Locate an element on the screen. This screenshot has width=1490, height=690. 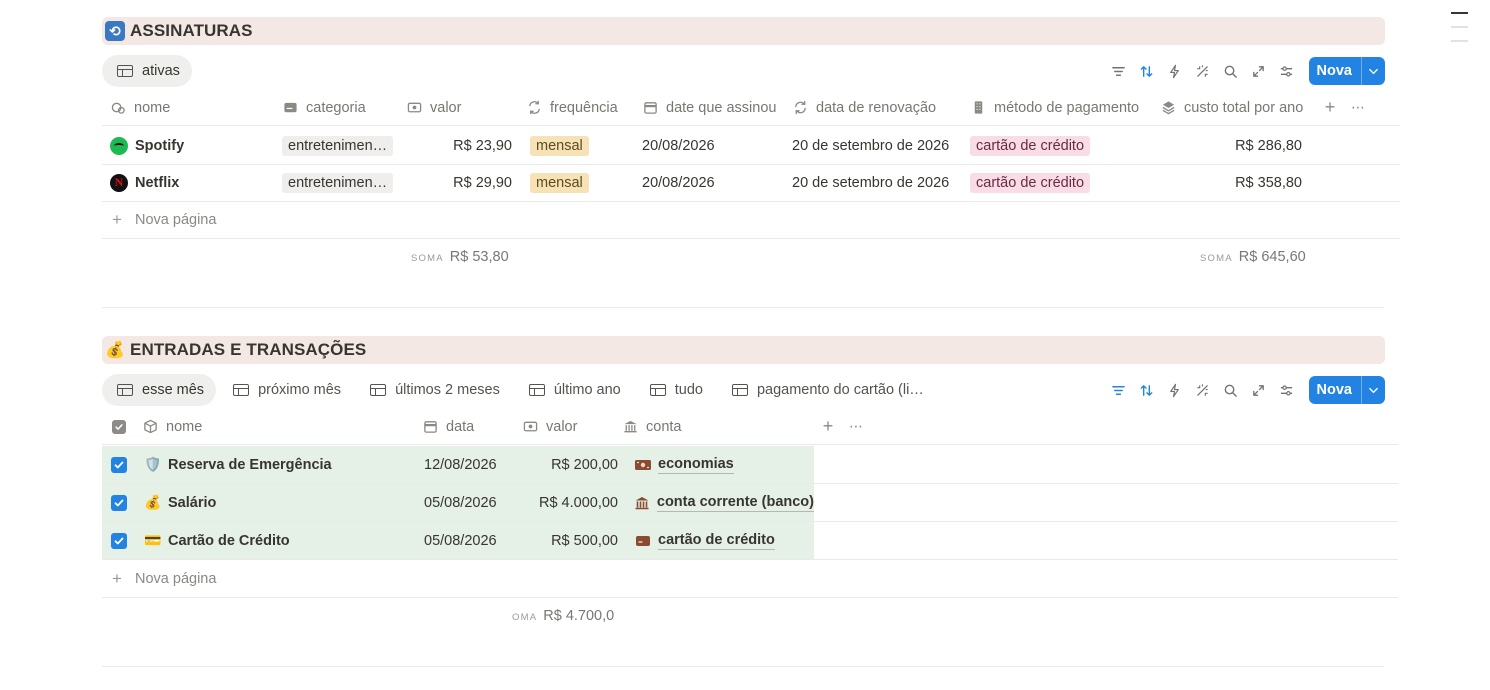
credit-card-icon: 💳 is located at coordinates (153, 540).